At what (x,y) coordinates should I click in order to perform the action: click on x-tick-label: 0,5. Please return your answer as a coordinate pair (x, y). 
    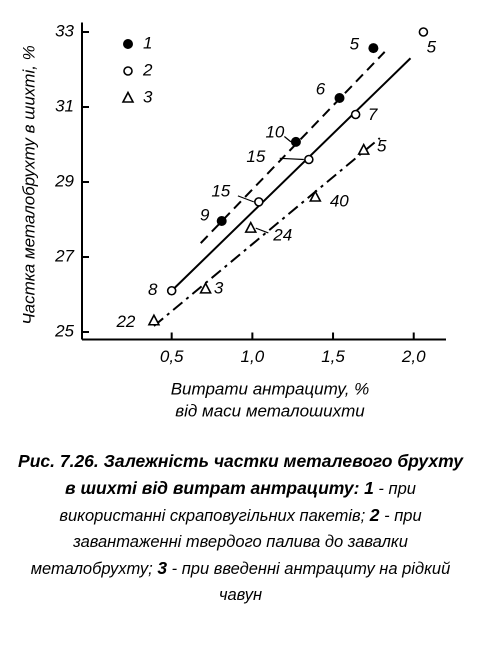
    Looking at the image, I should click on (172, 356).